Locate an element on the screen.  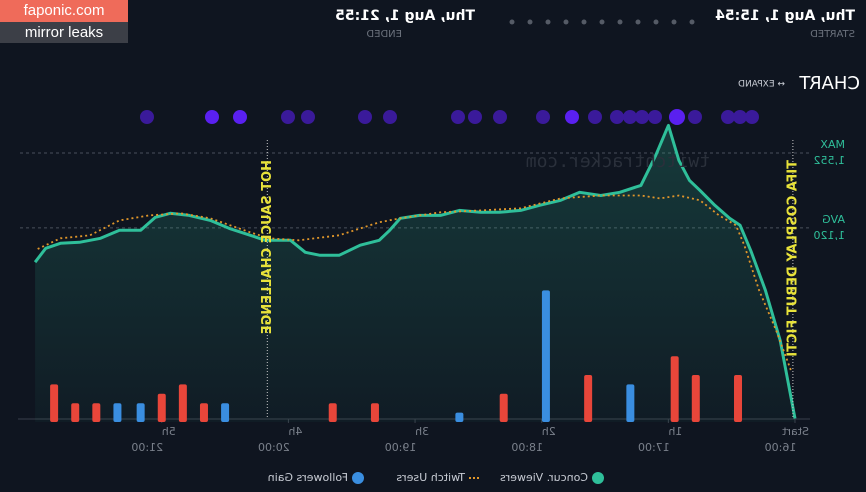
progress-dots is located at coordinates (602, 22).